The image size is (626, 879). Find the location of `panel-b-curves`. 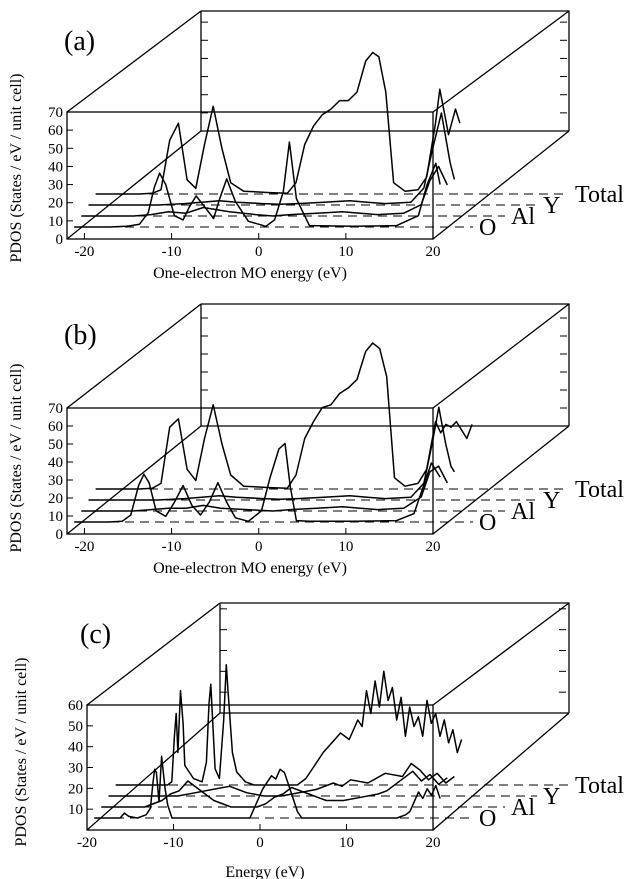

panel-b-curves is located at coordinates (273, 432).